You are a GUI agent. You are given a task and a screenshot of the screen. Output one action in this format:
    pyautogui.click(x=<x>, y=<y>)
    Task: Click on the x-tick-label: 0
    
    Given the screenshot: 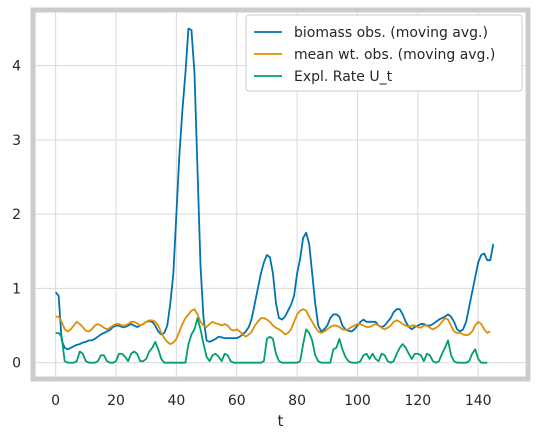 What is the action you would take?
    pyautogui.click(x=55, y=401)
    